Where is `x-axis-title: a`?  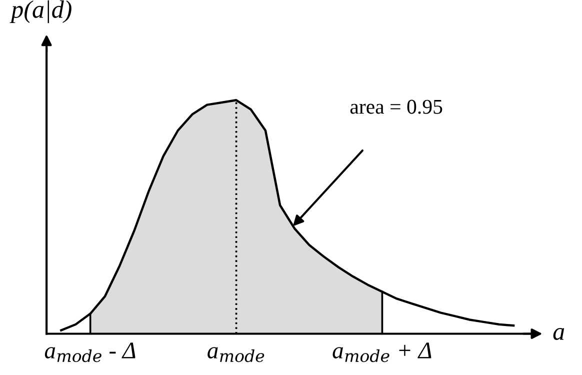 x-axis-title: a is located at coordinates (558, 334).